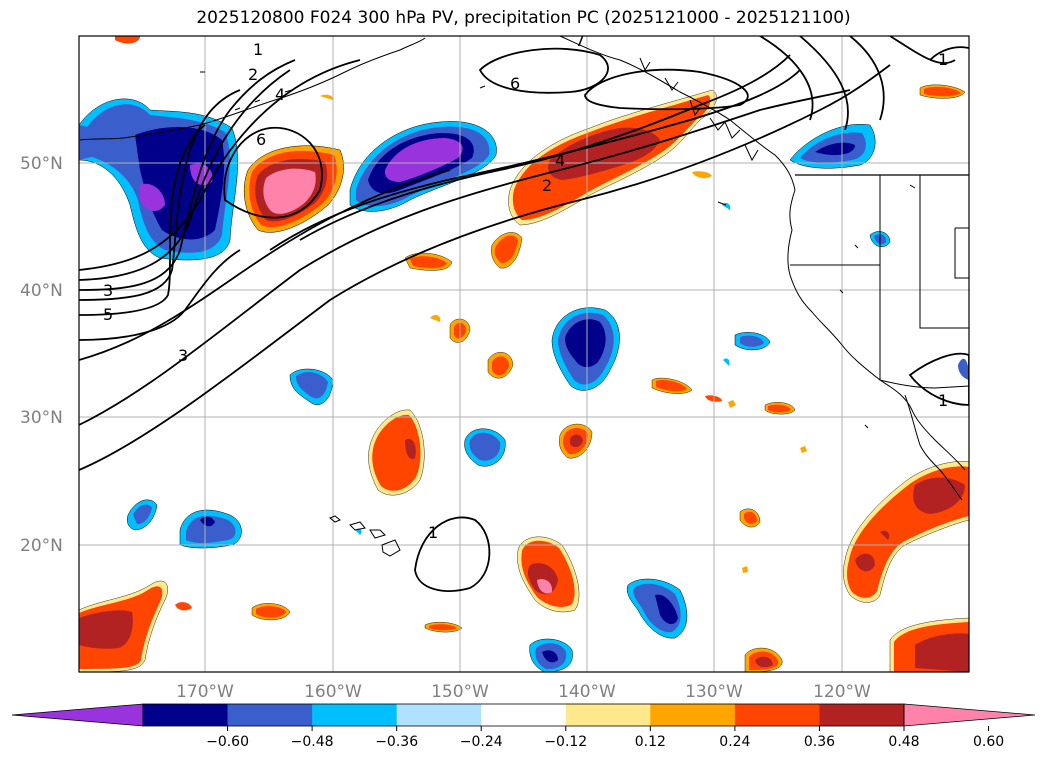 The height and width of the screenshot is (765, 1047). I want to click on colorbar-segments, so click(524, 715).